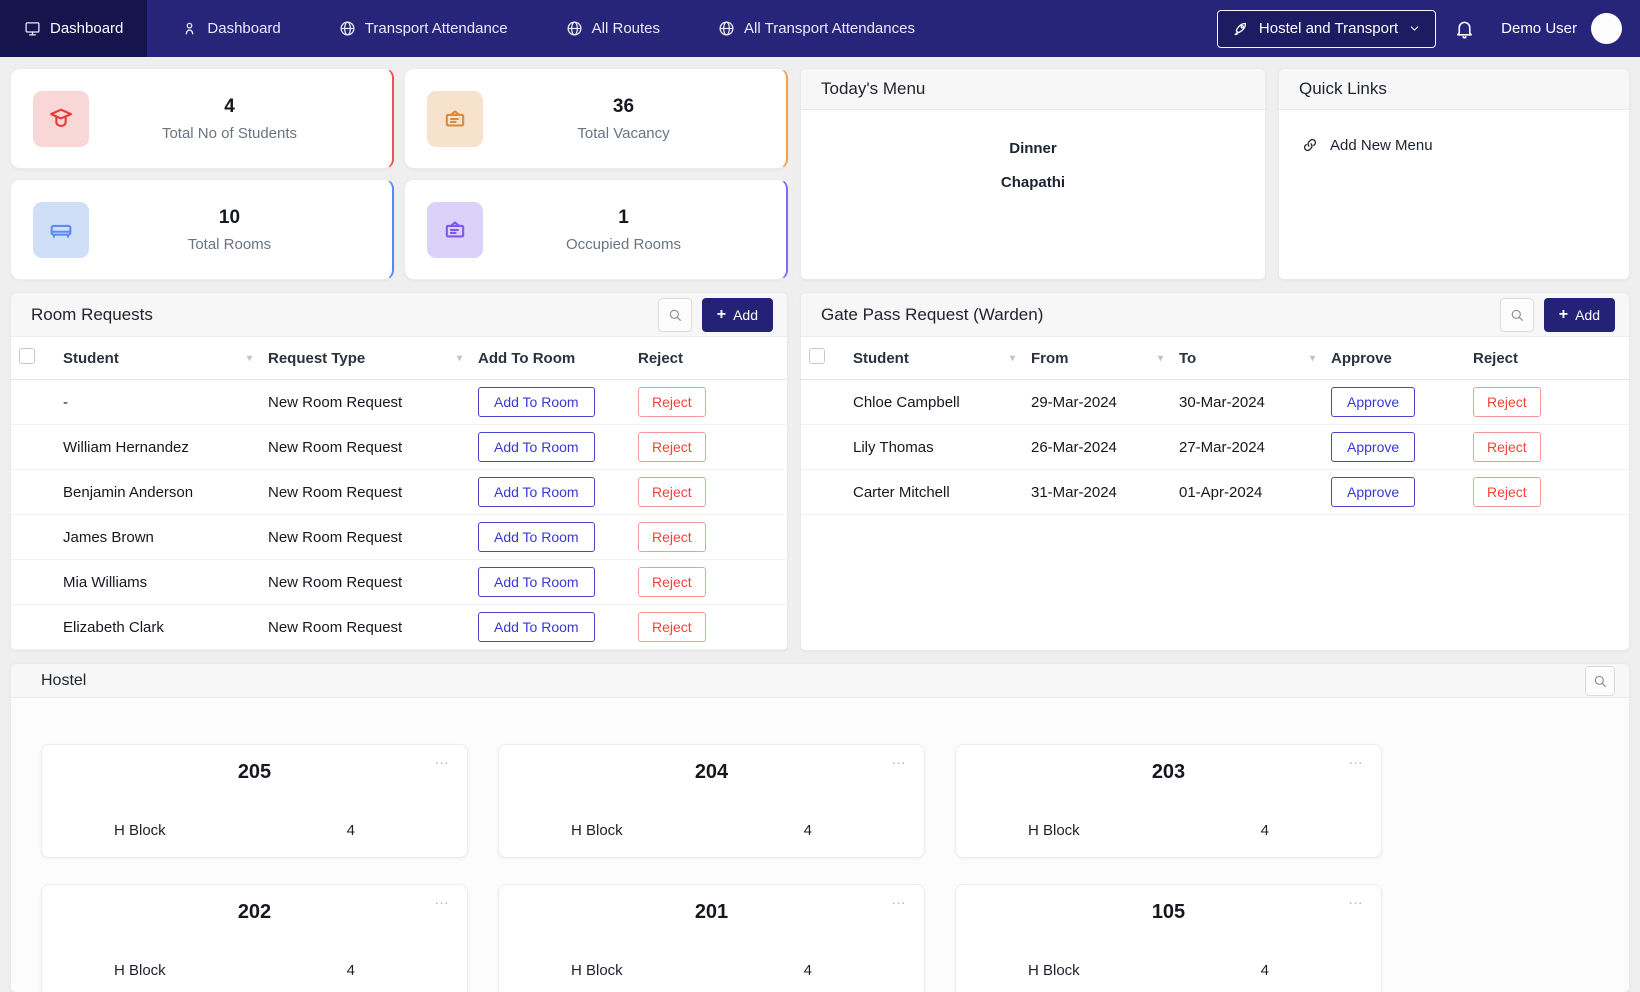  I want to click on stat-cards: 4 Total No of Students 36 Total Vacancy, so click(399, 174).